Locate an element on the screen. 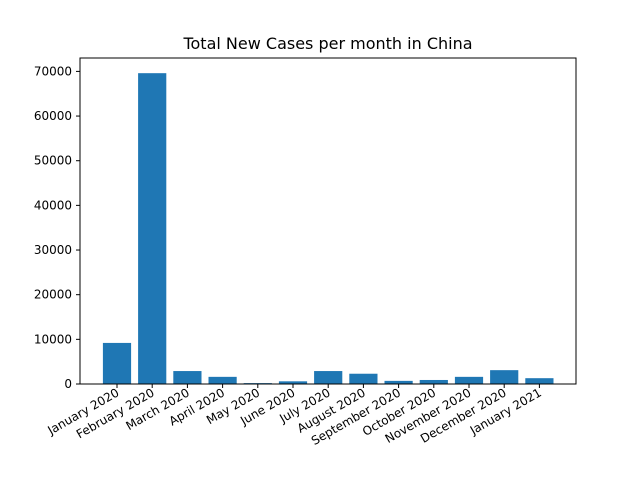 The width and height of the screenshot is (640, 484). y-tick-label: 70000 is located at coordinates (53, 71).